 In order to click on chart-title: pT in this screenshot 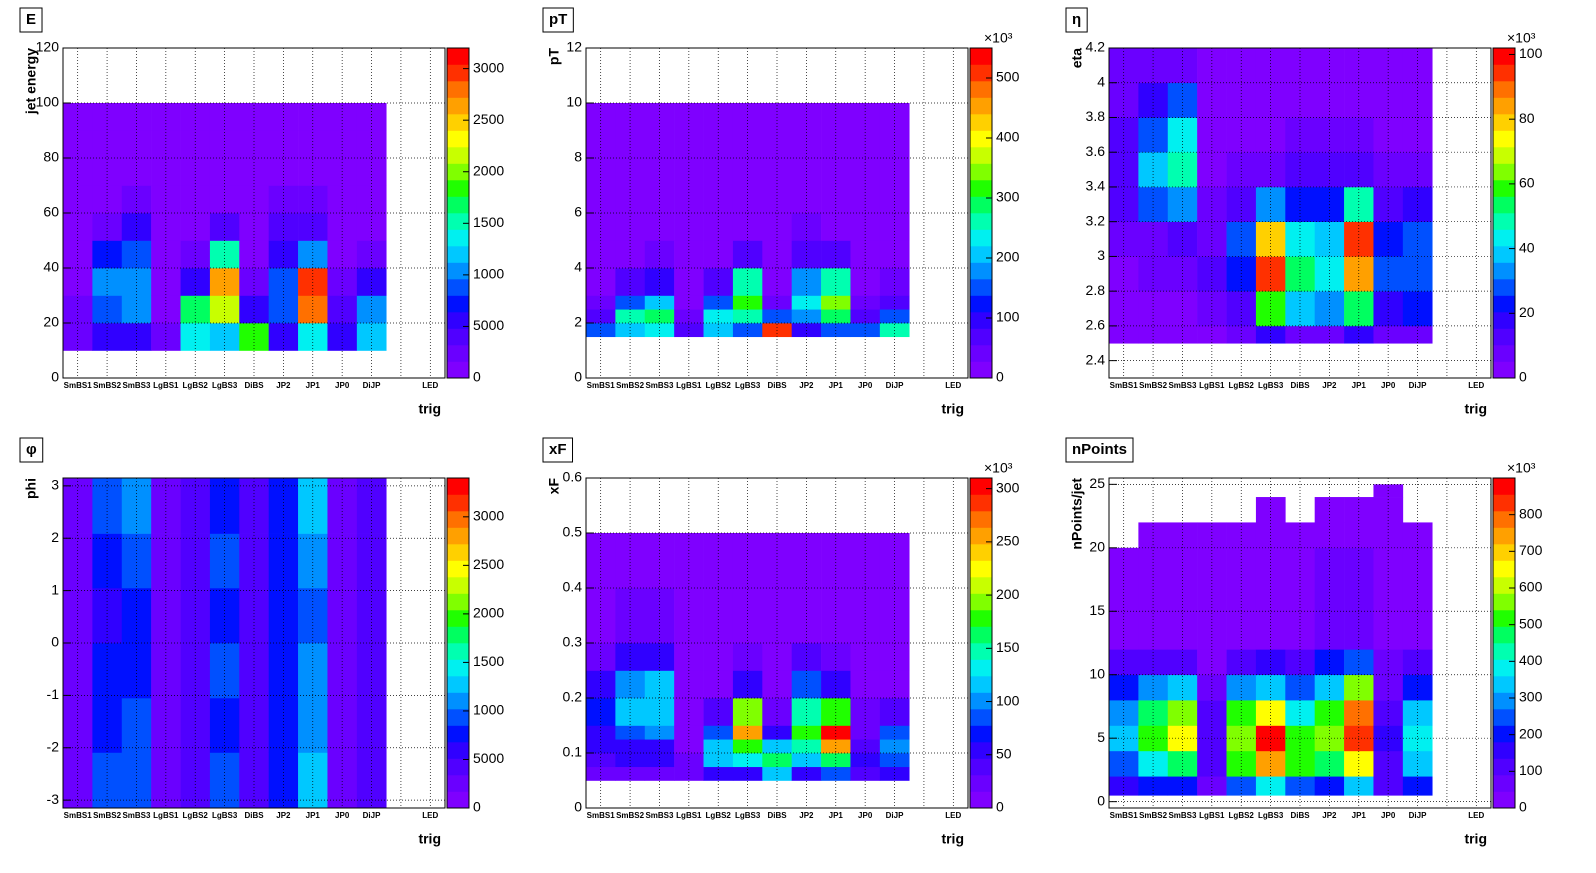, I will do `click(558, 19)`.